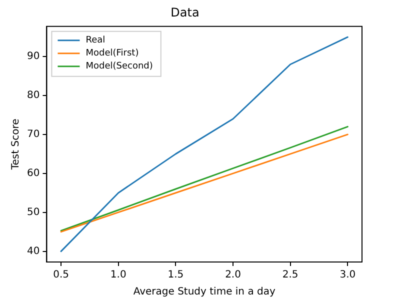 The height and width of the screenshot is (300, 400). I want to click on y-tick-label: 60, so click(33, 173).